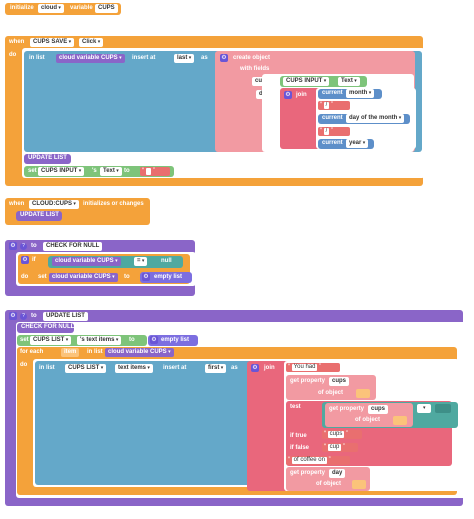  What do you see at coordinates (337, 473) in the screenshot?
I see `property-name-field: day` at bounding box center [337, 473].